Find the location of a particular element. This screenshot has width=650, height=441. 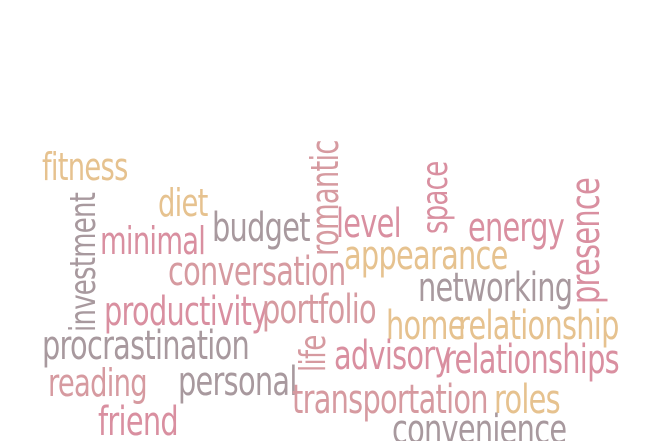

word-transportation: transportation is located at coordinates (390, 400).